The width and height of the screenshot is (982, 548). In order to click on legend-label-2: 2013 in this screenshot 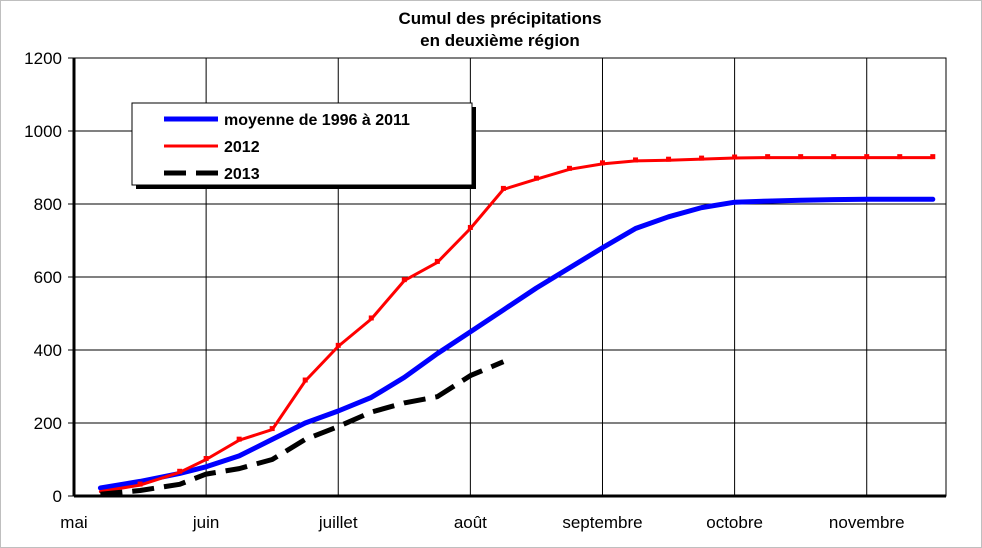, I will do `click(242, 174)`.